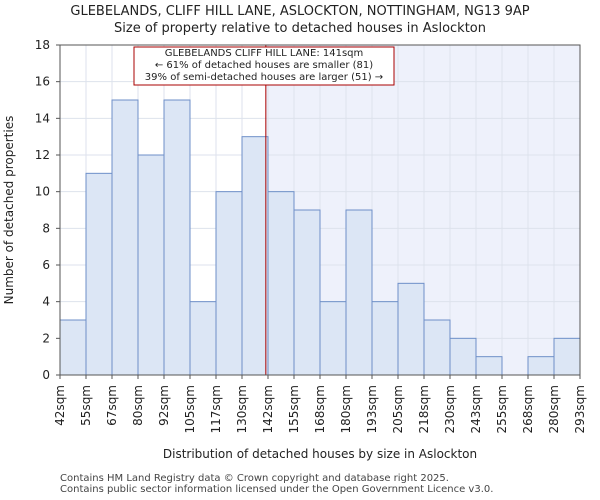 The height and width of the screenshot is (500, 600). I want to click on bar-193sqm, so click(385, 338).